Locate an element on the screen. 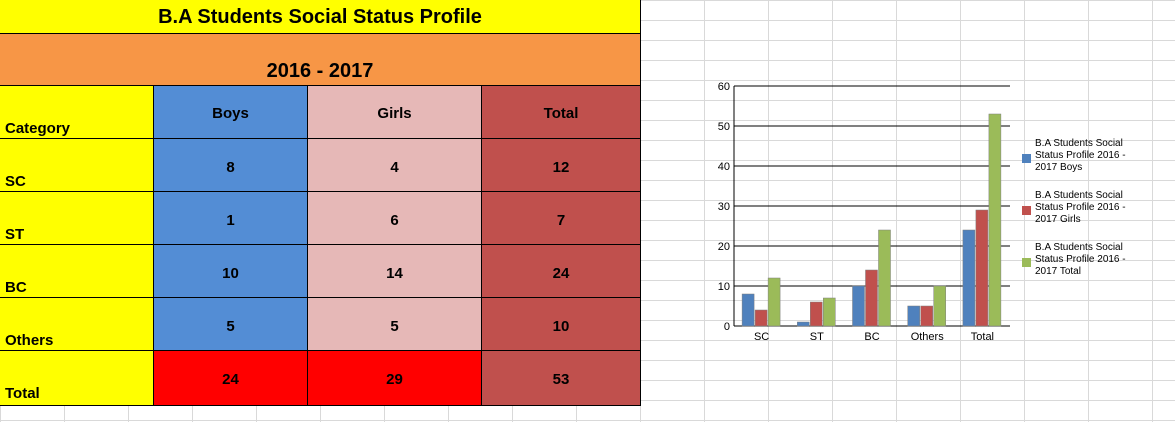  girls-cell: 29 is located at coordinates (395, 378).